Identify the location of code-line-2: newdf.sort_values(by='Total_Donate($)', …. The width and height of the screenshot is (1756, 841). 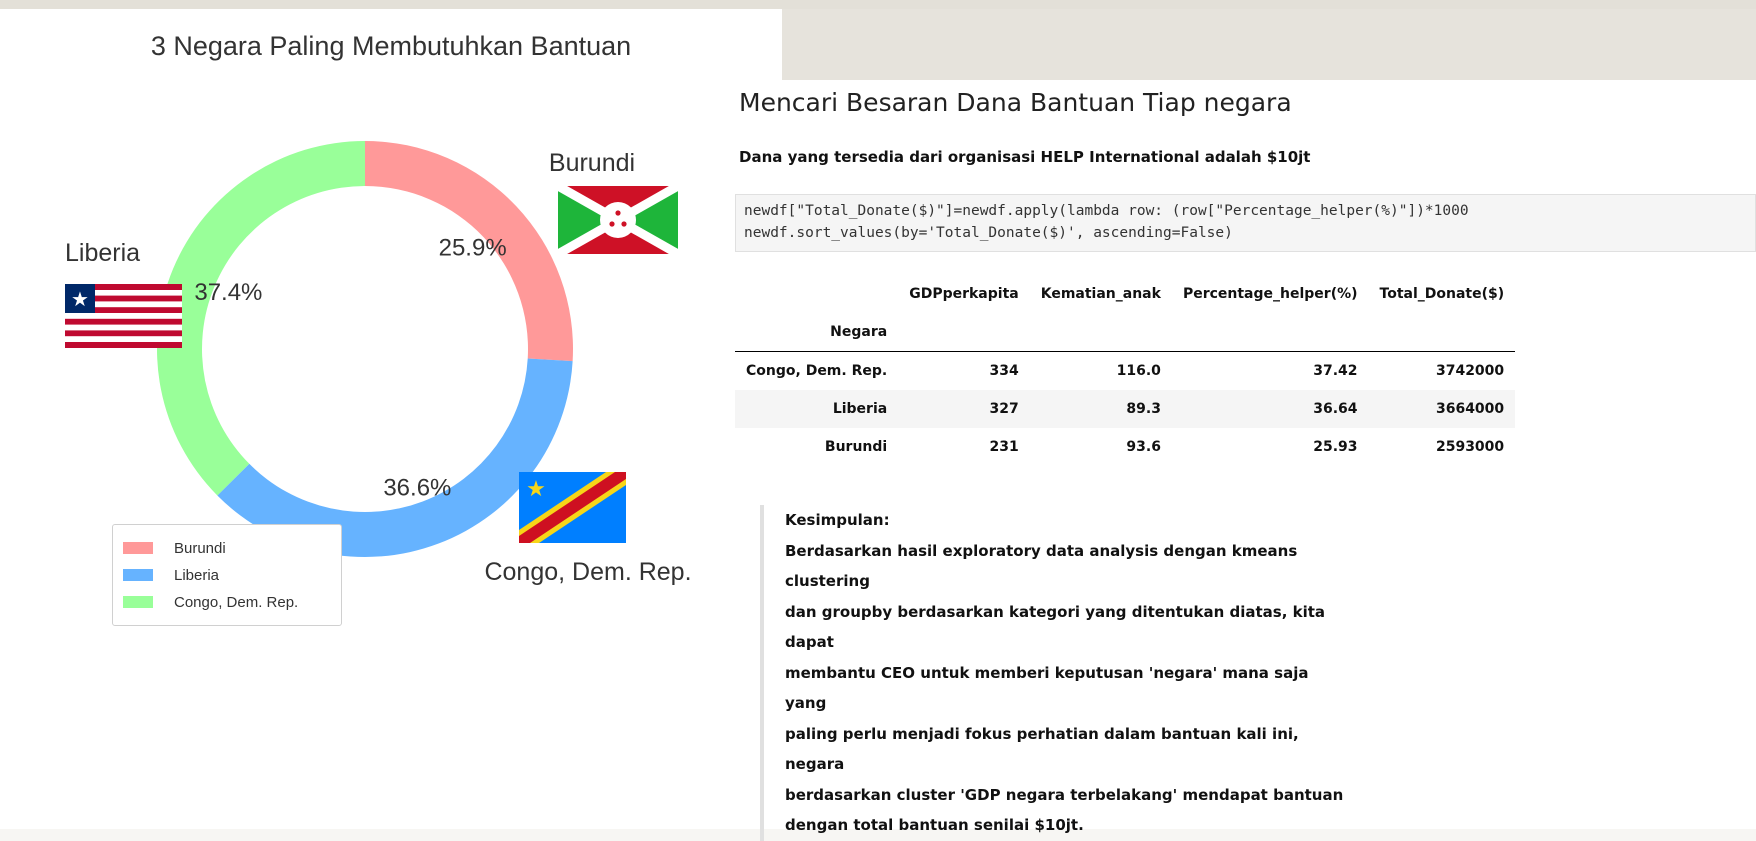
(988, 233).